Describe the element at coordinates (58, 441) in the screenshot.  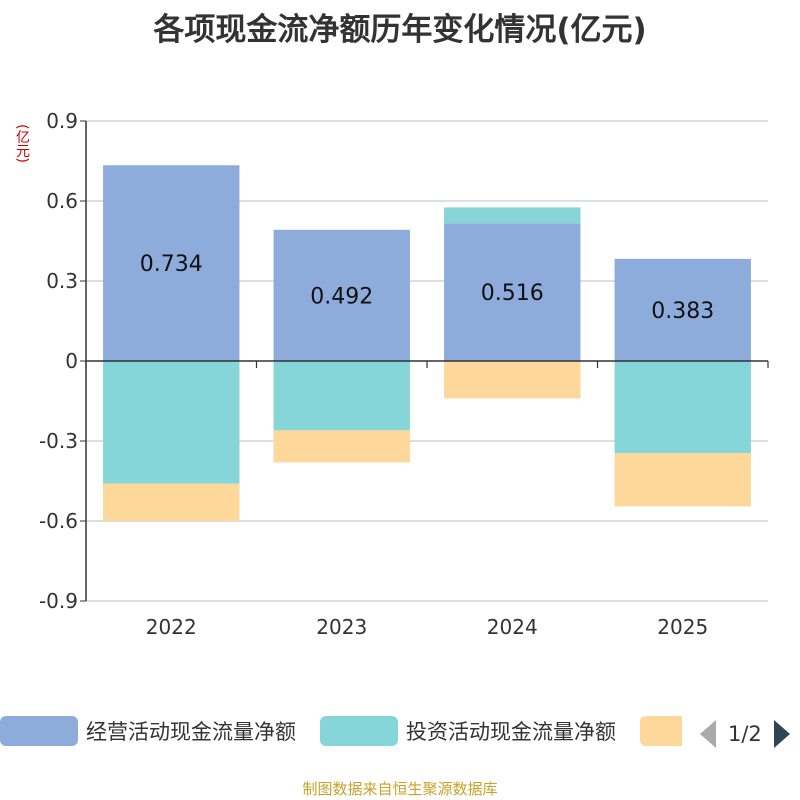
I see `y-tick-label: -0.3` at that location.